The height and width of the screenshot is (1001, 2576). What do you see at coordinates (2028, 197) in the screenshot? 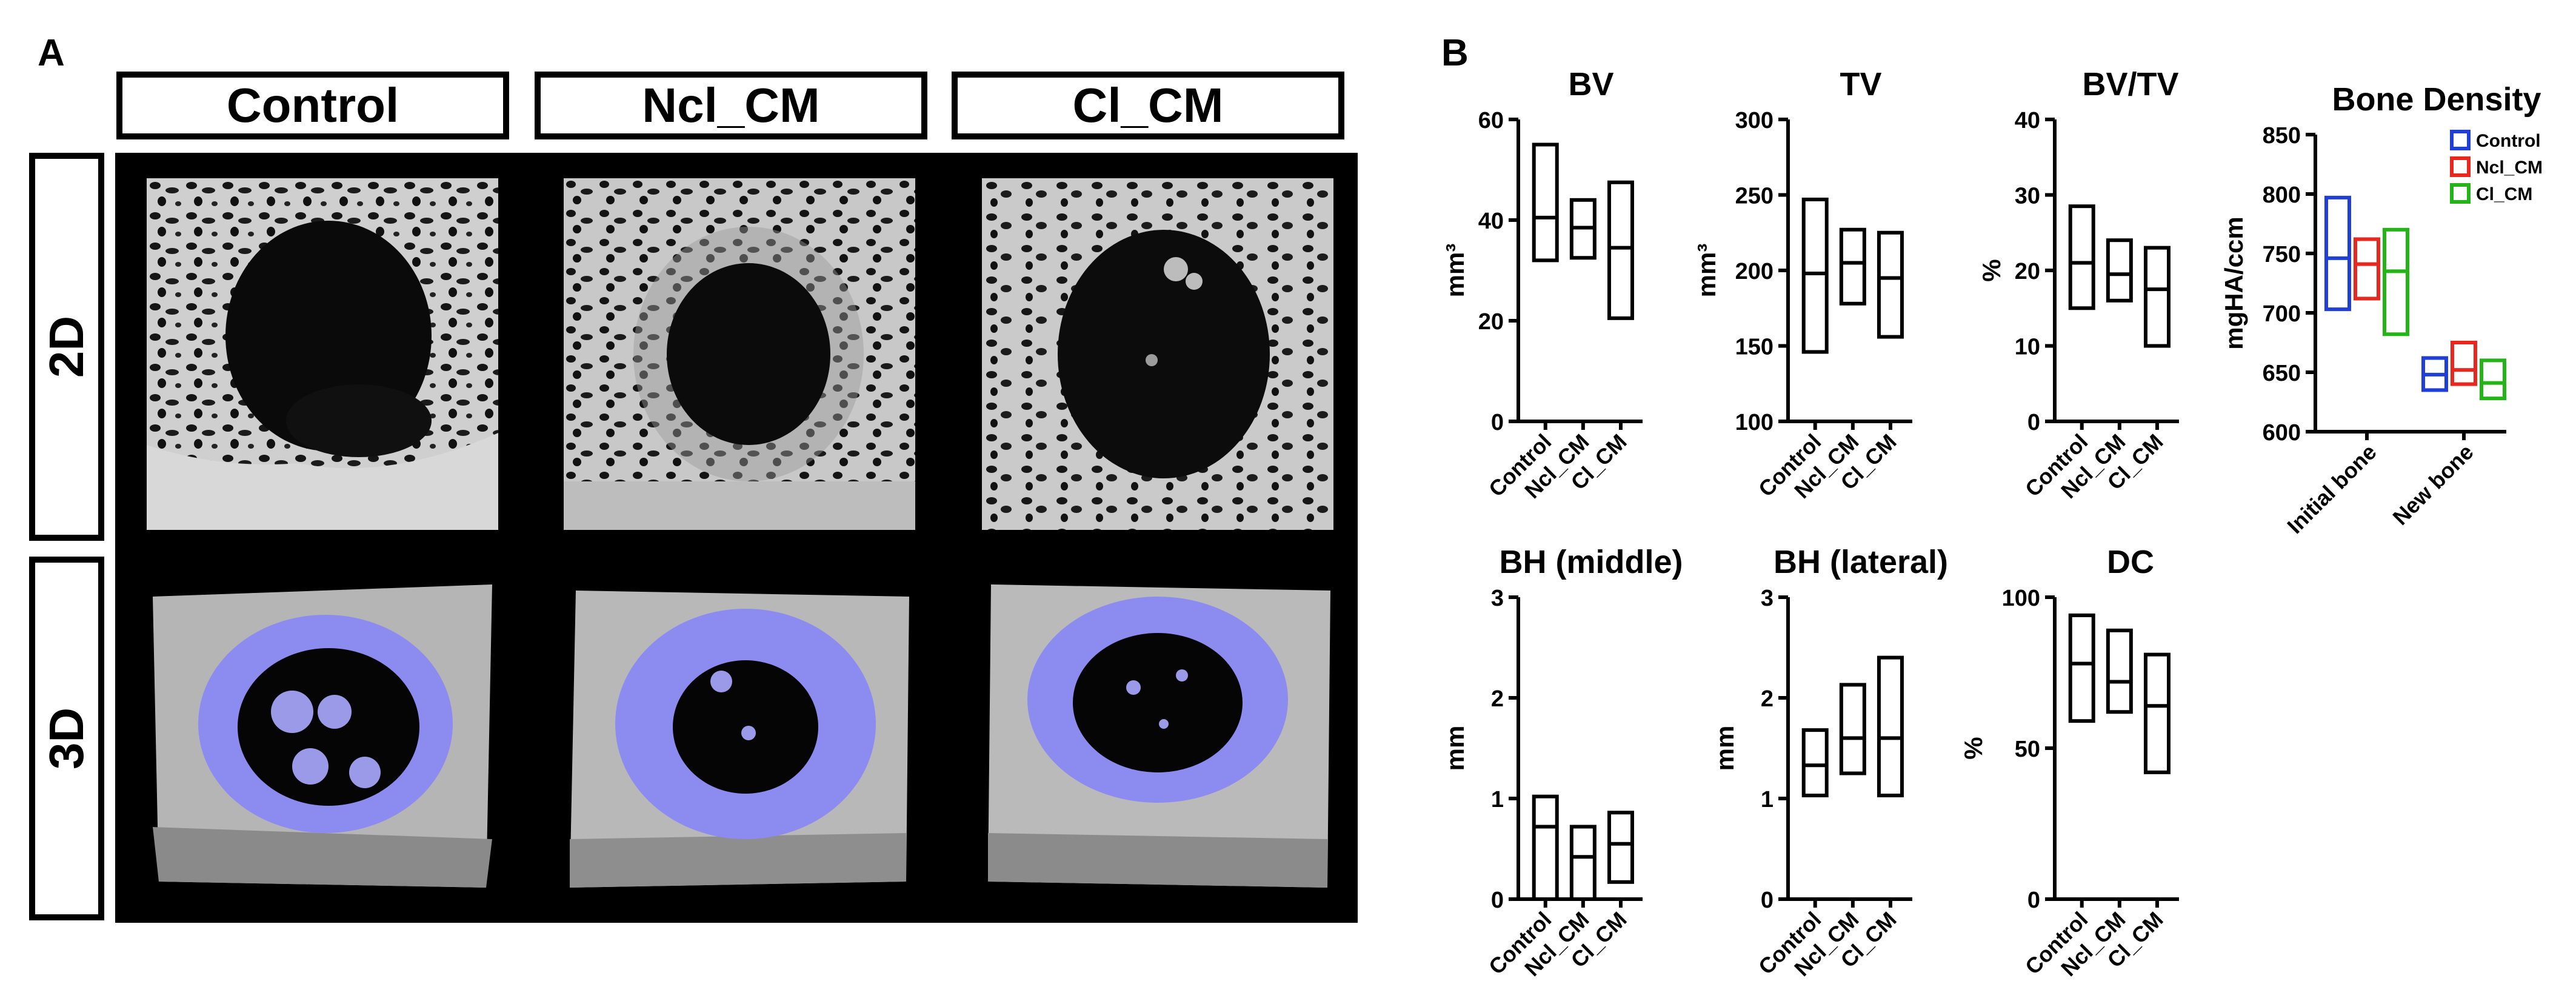
I see `y-tick-label-bv-tv: 30` at bounding box center [2028, 197].